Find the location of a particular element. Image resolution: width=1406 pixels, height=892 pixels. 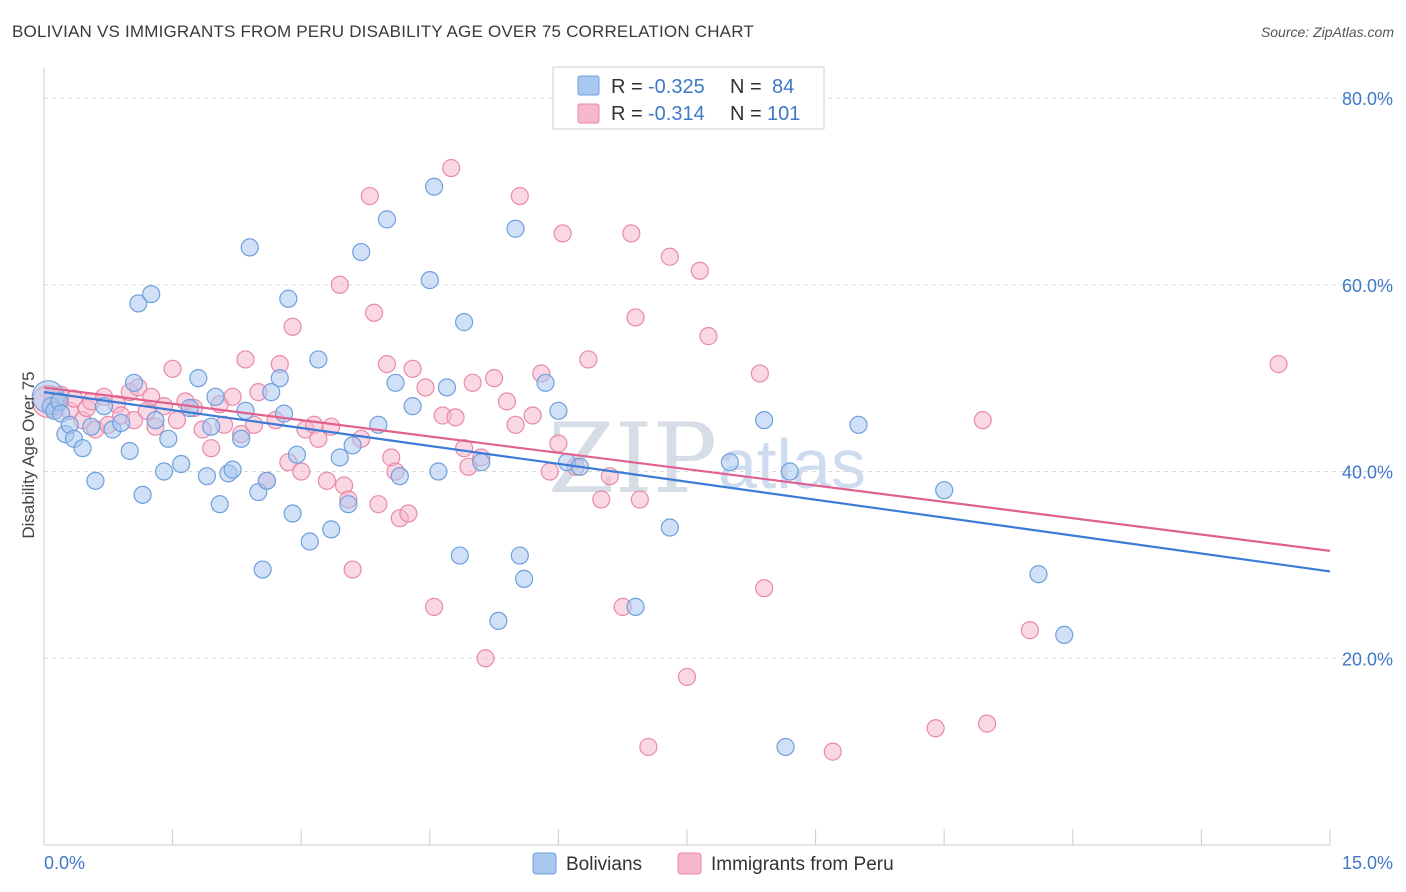

y-axis-label: Disability Age Over 75 is located at coordinates (28, 454).